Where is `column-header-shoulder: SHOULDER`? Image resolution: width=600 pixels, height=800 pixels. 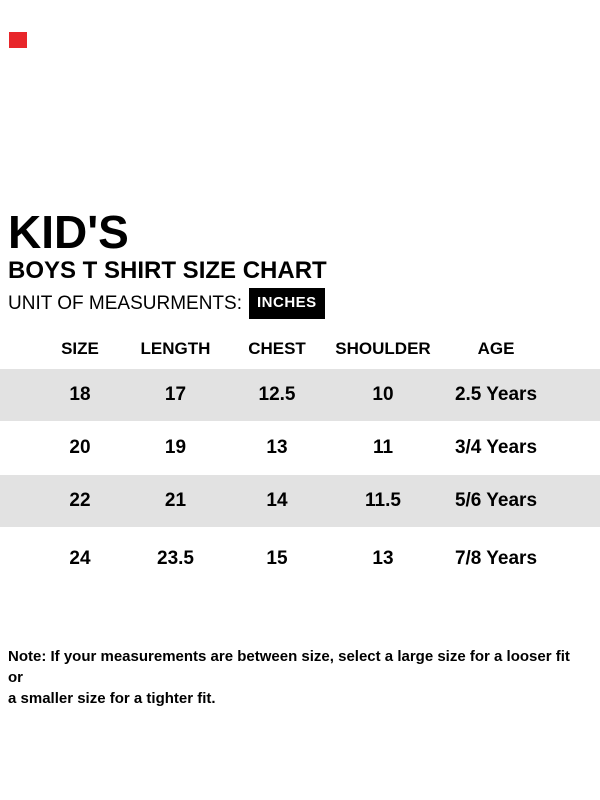
column-header-shoulder: SHOULDER is located at coordinates (383, 348).